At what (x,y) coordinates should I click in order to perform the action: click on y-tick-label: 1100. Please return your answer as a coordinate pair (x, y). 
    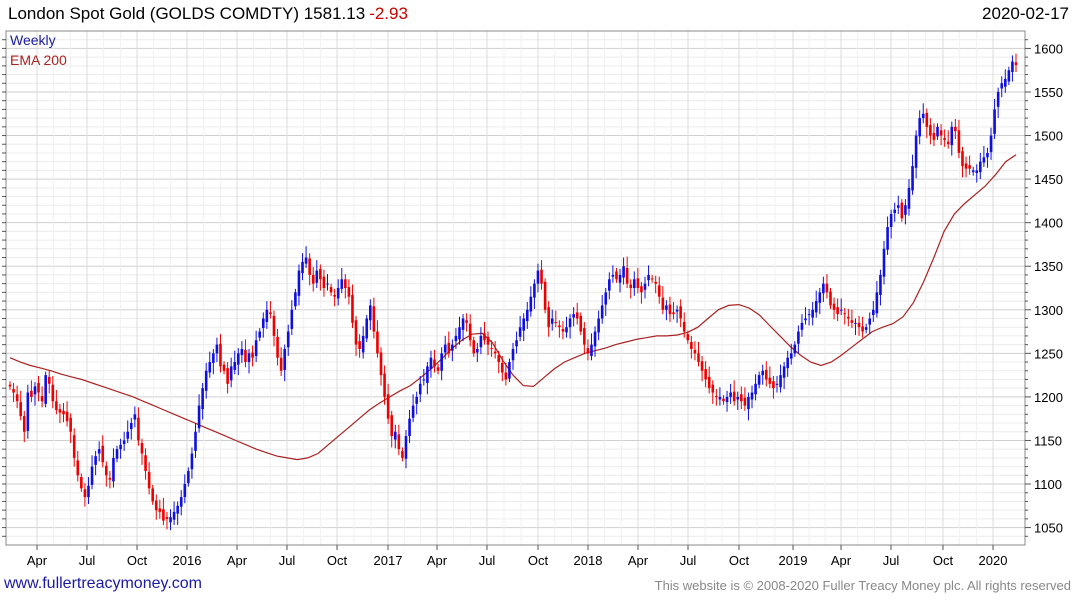
    Looking at the image, I should click on (1048, 484).